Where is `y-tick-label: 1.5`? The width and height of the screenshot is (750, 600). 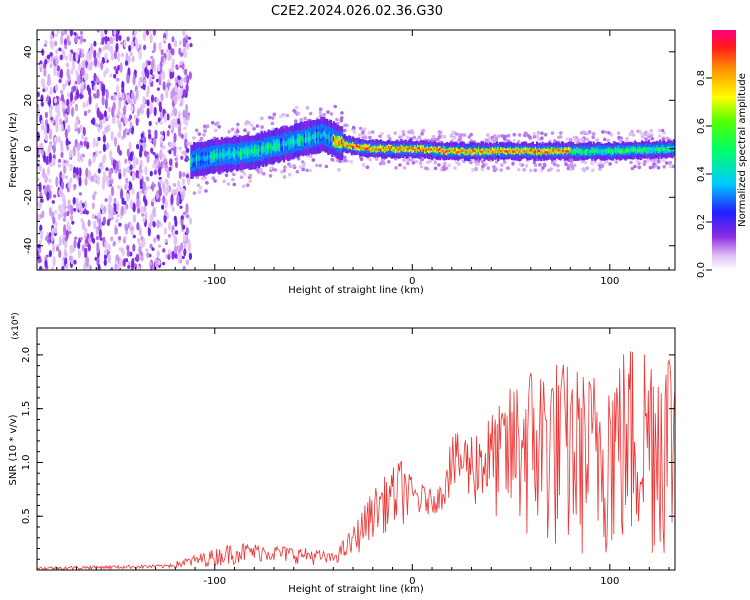 y-tick-label: 1.5 is located at coordinates (26, 409).